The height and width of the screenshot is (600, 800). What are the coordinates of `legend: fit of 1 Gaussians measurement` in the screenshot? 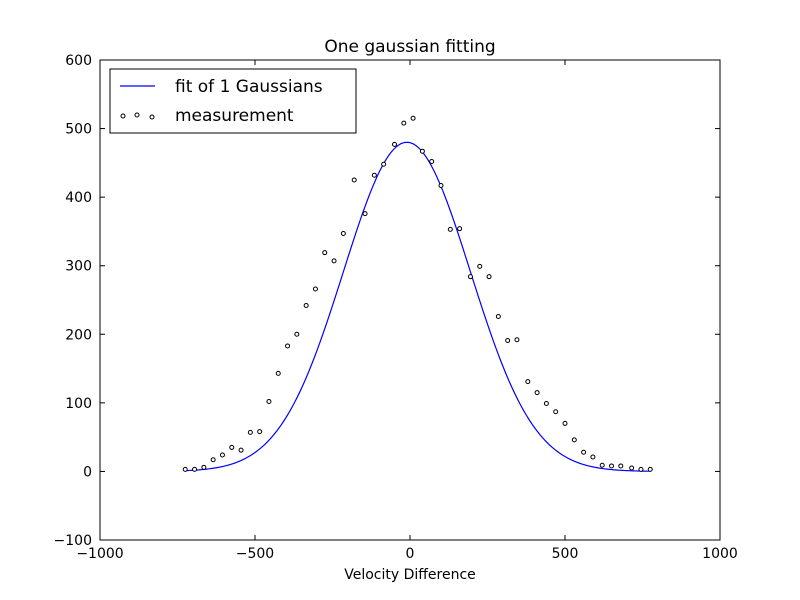 It's located at (233, 101).